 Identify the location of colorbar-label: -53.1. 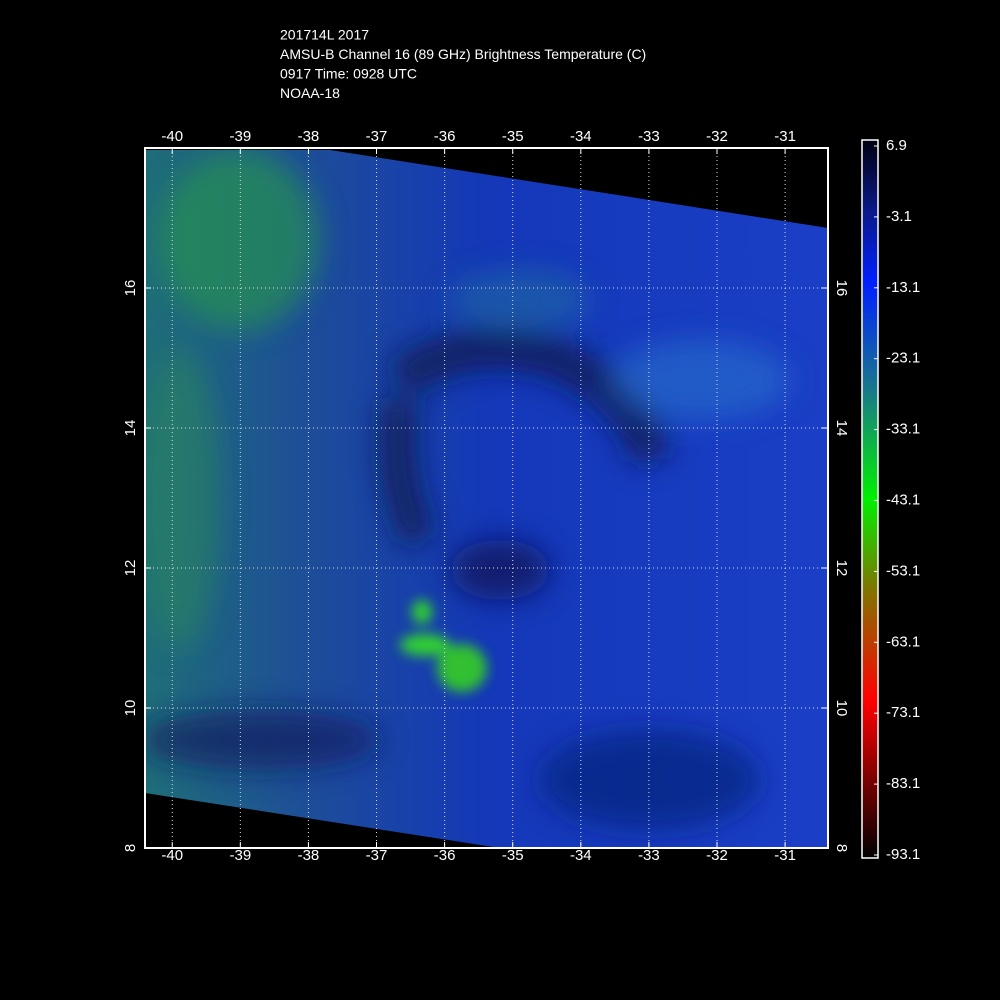
(903, 570).